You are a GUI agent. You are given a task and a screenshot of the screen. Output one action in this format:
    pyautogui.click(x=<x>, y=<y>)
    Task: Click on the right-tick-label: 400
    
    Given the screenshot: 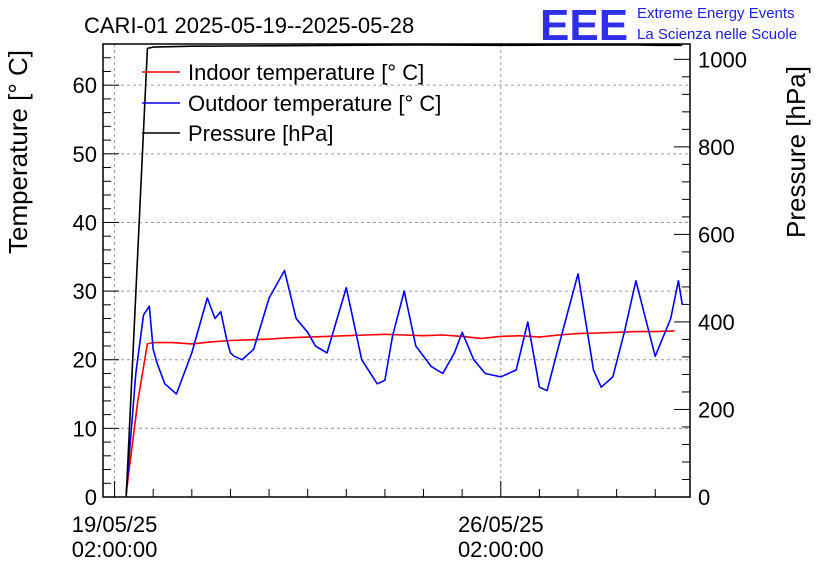 What is the action you would take?
    pyautogui.click(x=716, y=322)
    